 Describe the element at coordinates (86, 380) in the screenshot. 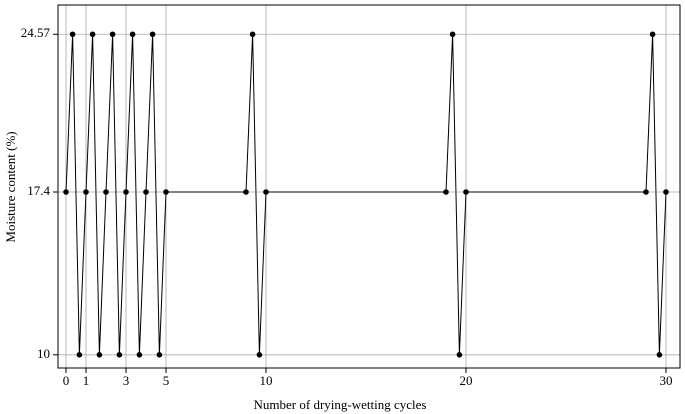

I see `x-tick-label: 1` at that location.